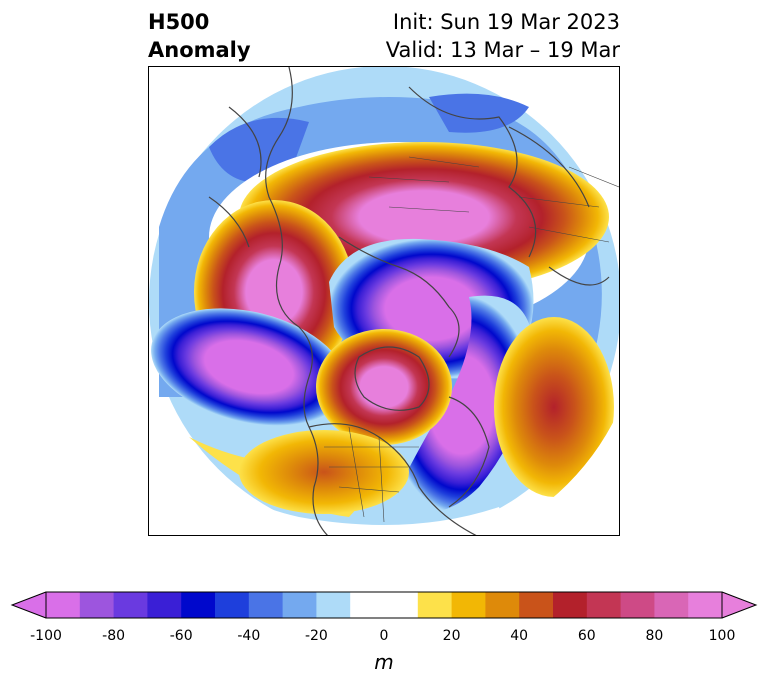 This screenshot has width=768, height=686. What do you see at coordinates (722, 636) in the screenshot?
I see `colorbar-tick-label: 100` at bounding box center [722, 636].